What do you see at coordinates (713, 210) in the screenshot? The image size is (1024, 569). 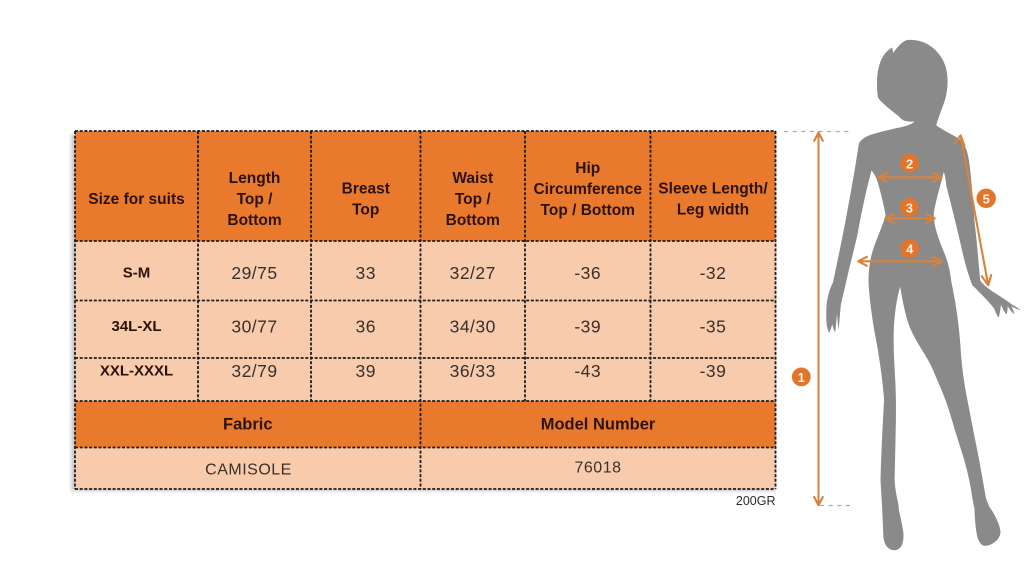 I see `svg-text: Leg width` at bounding box center [713, 210].